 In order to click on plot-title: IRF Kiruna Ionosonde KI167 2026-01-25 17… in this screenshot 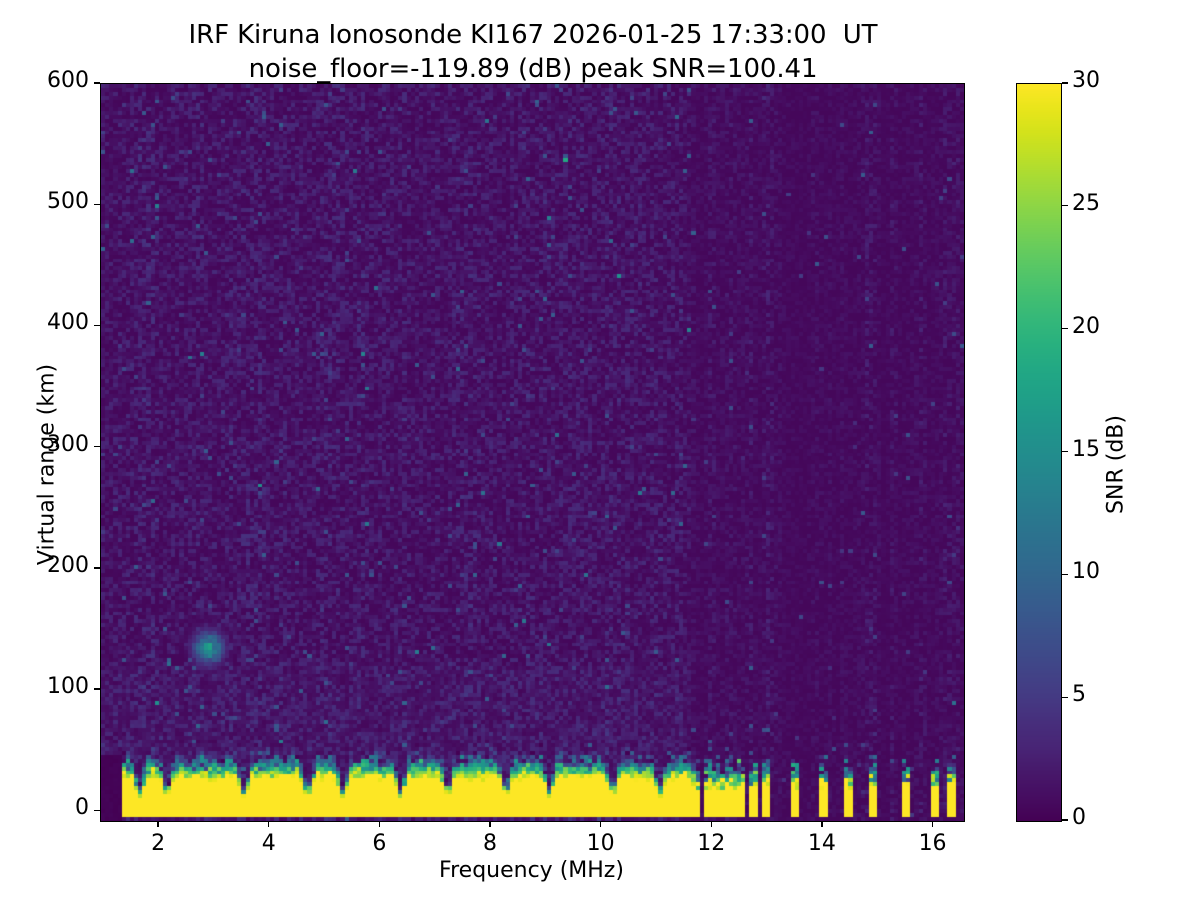, I will do `click(533, 52)`.